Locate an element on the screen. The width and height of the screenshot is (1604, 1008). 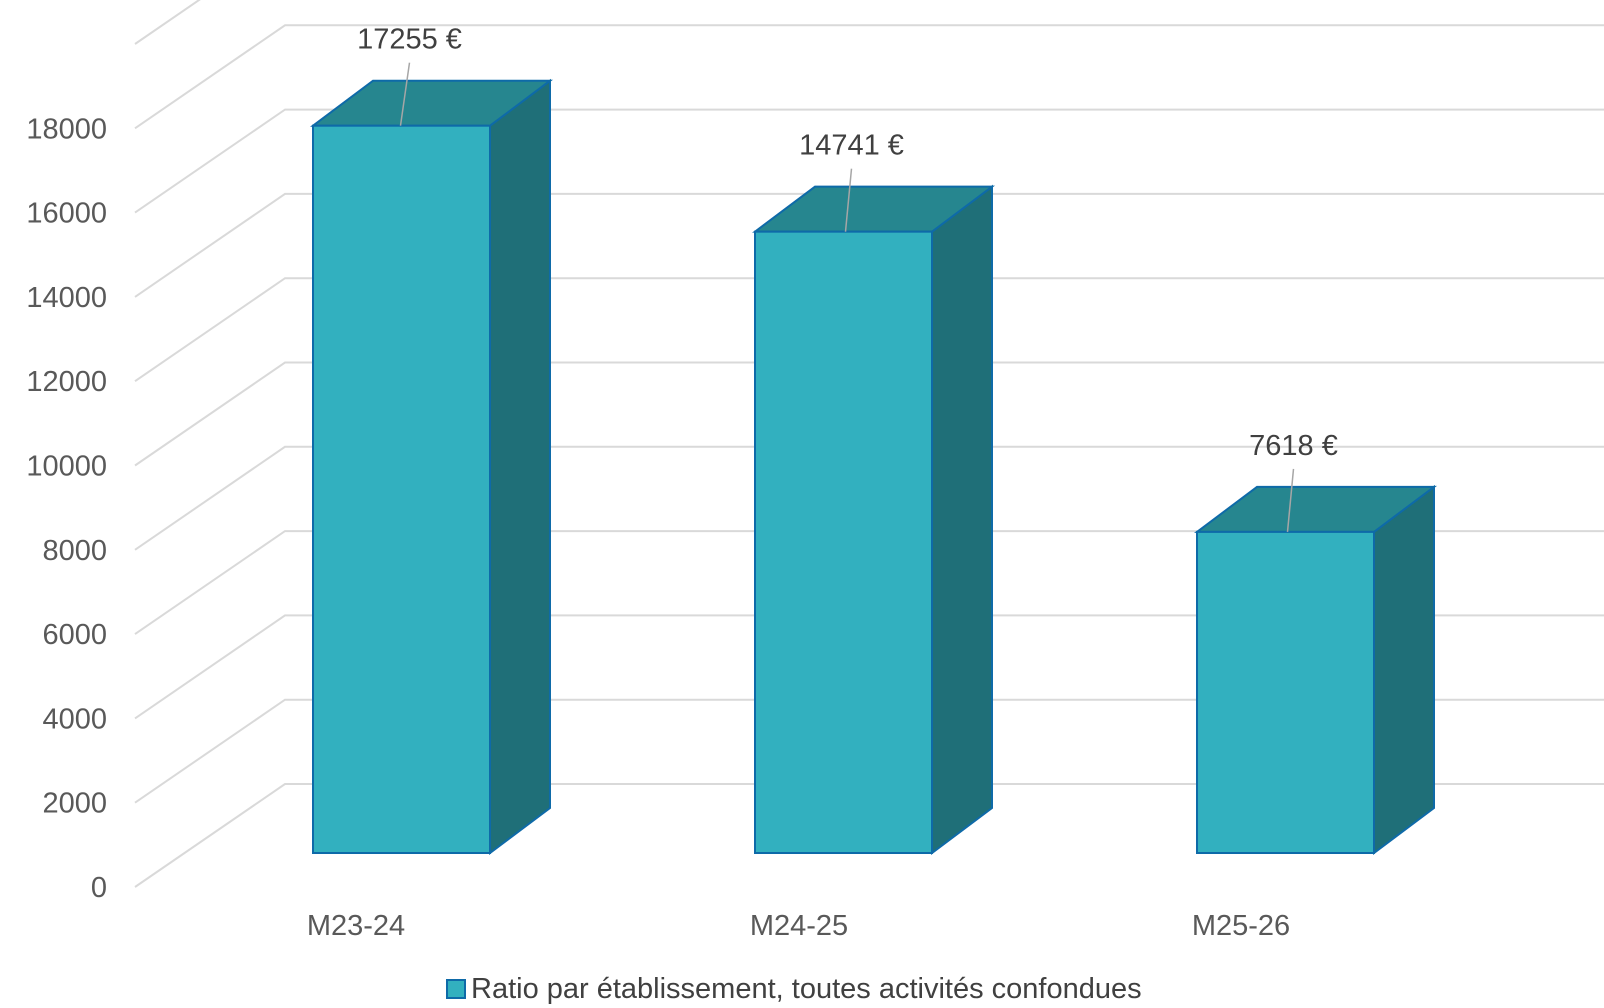
y-tick-label: 2000 is located at coordinates (74, 804).